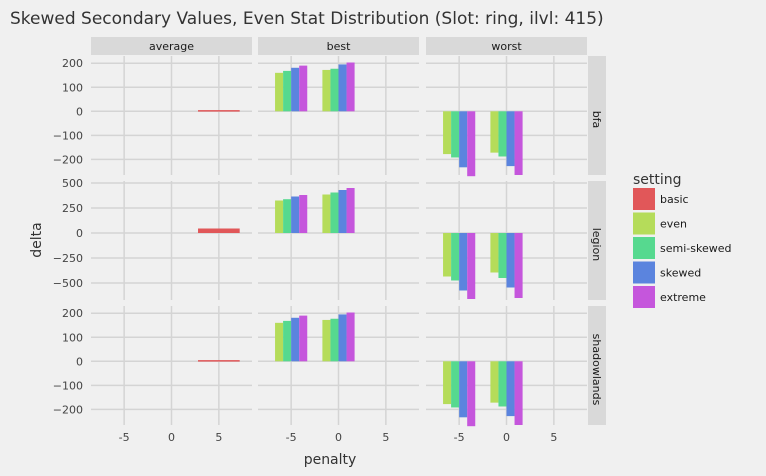 This screenshot has height=476, width=766. I want to click on panel-legion-worst, so click(506, 240).